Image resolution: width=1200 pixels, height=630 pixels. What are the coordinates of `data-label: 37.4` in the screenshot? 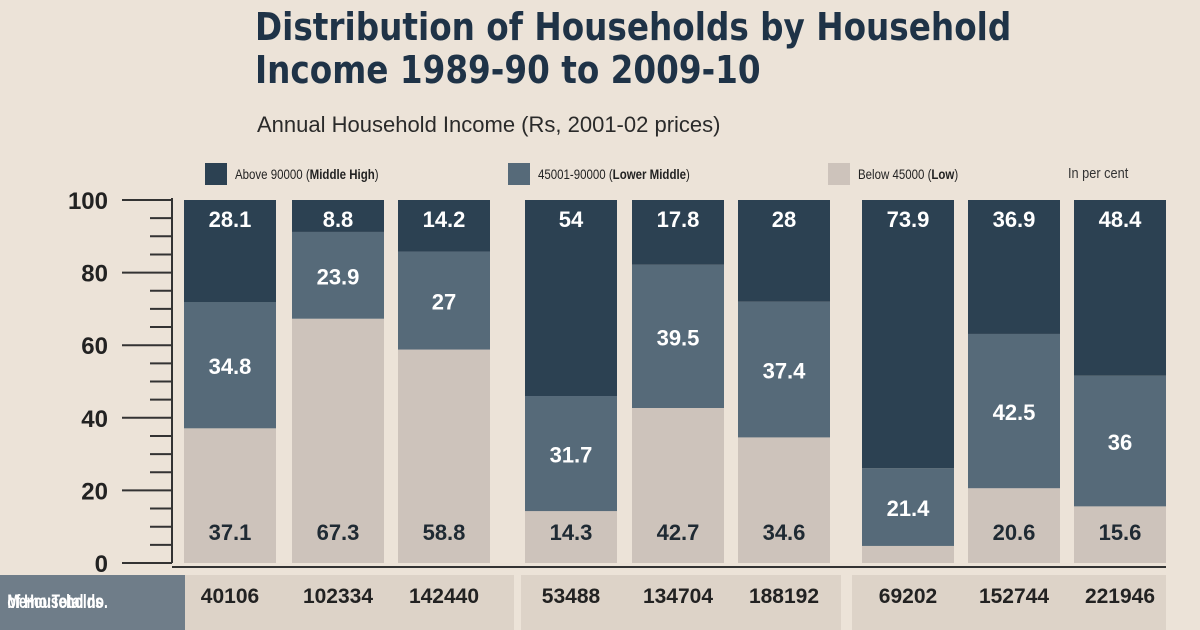 It's located at (785, 371).